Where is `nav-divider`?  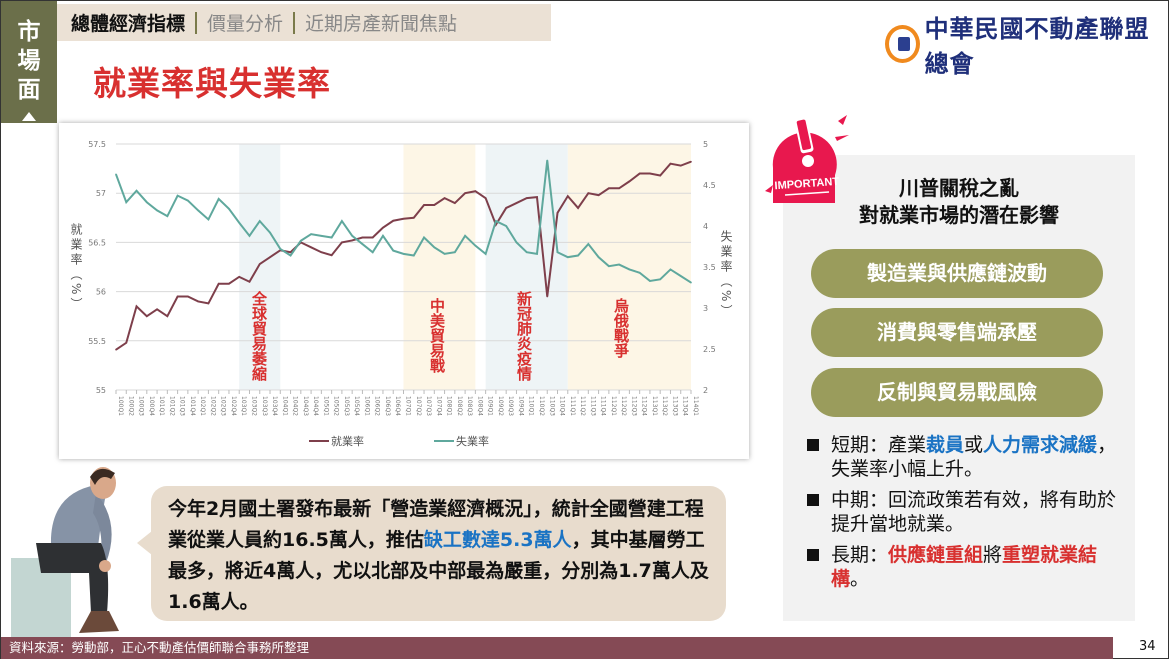
nav-divider is located at coordinates (294, 22).